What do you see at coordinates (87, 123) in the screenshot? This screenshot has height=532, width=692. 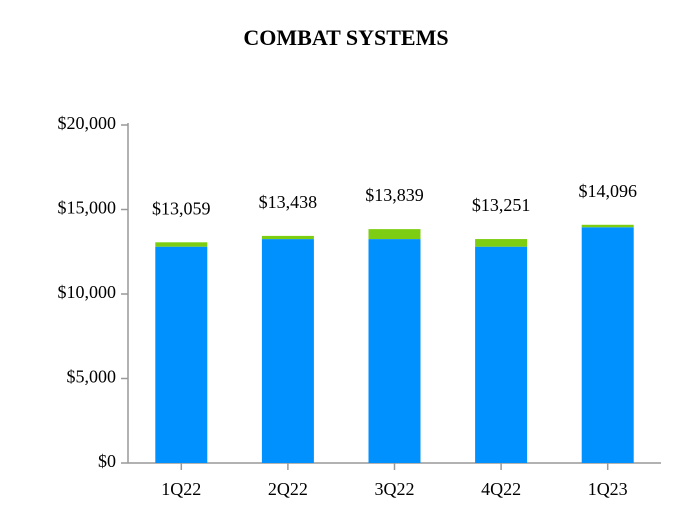 I see `y-tick-label: $20,000` at bounding box center [87, 123].